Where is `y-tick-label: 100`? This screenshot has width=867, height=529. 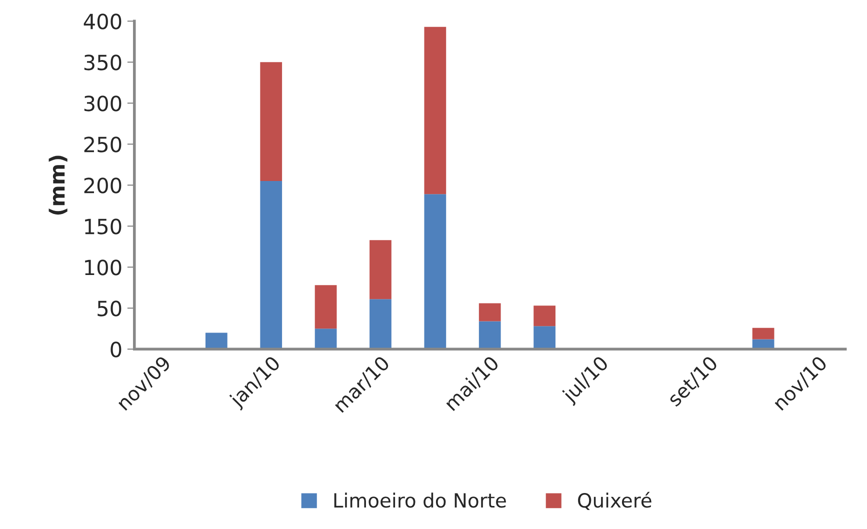 y-tick-label: 100 is located at coordinates (103, 268).